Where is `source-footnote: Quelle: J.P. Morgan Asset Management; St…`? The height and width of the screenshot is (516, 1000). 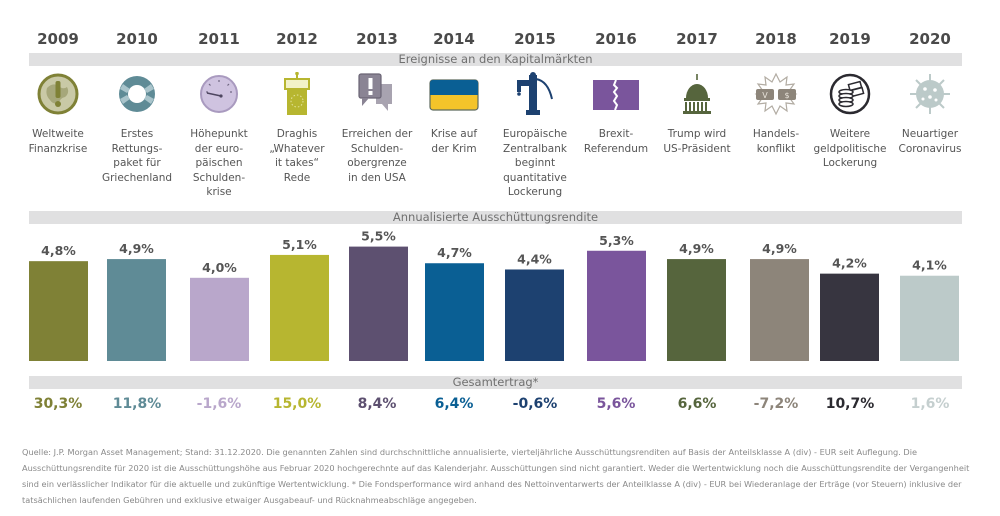 source-footnote: Quelle: J.P. Morgan Asset Management; St… is located at coordinates (496, 476).